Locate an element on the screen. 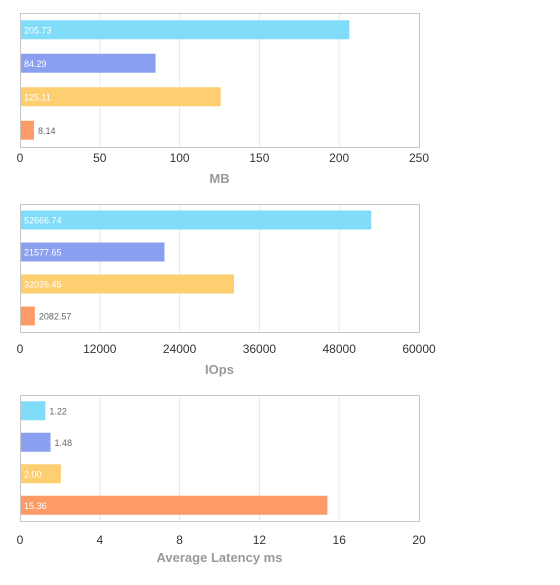 Image resolution: width=560 pixels, height=585 pixels. data-label-2-0: 1.22 is located at coordinates (58, 411).